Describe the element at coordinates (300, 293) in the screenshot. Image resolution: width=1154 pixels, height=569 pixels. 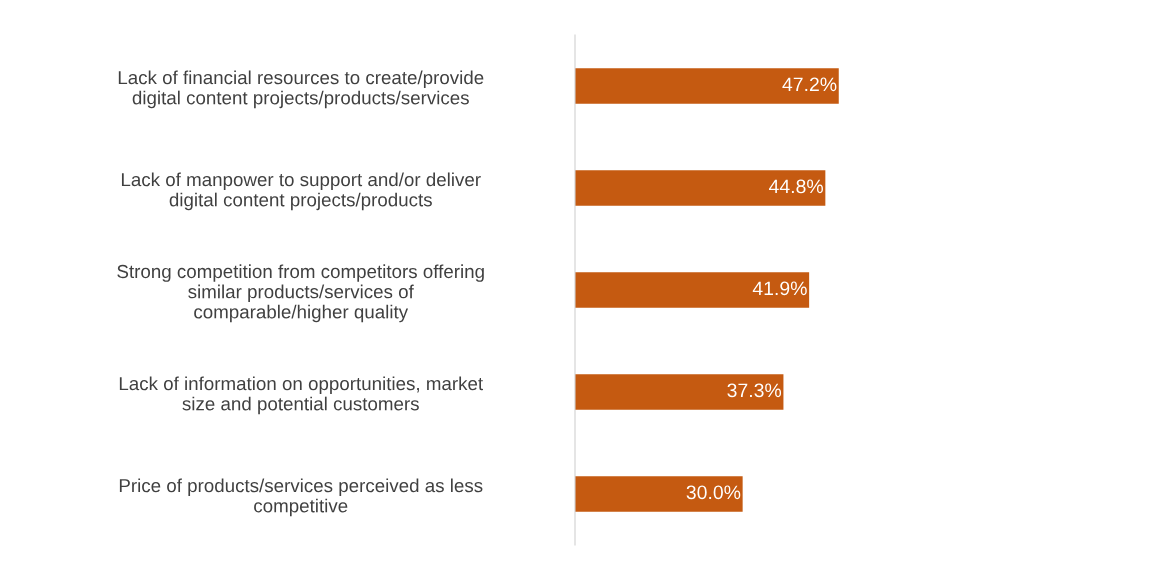
I see `y-tick-label: Strong competition from competitors offering similar products/services of comparable/higher quality` at that location.